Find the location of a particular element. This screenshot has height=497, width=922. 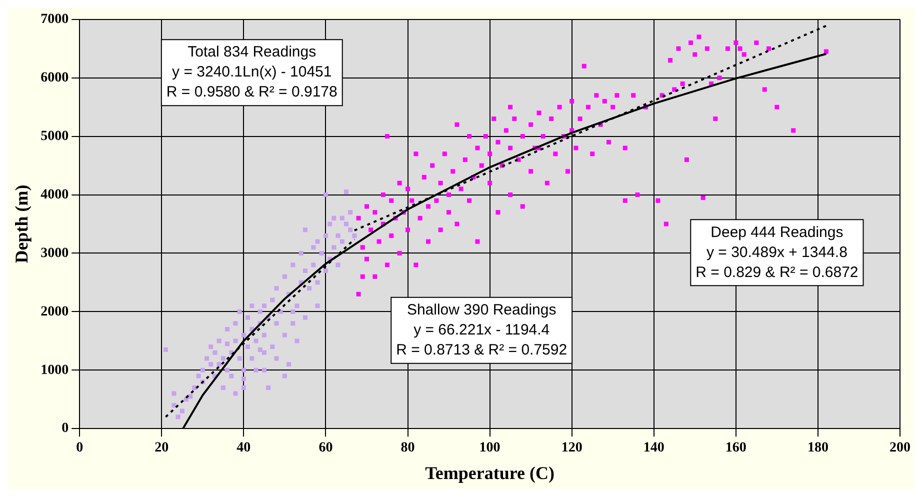

y-tick-label: 7000 is located at coordinates (54, 20).